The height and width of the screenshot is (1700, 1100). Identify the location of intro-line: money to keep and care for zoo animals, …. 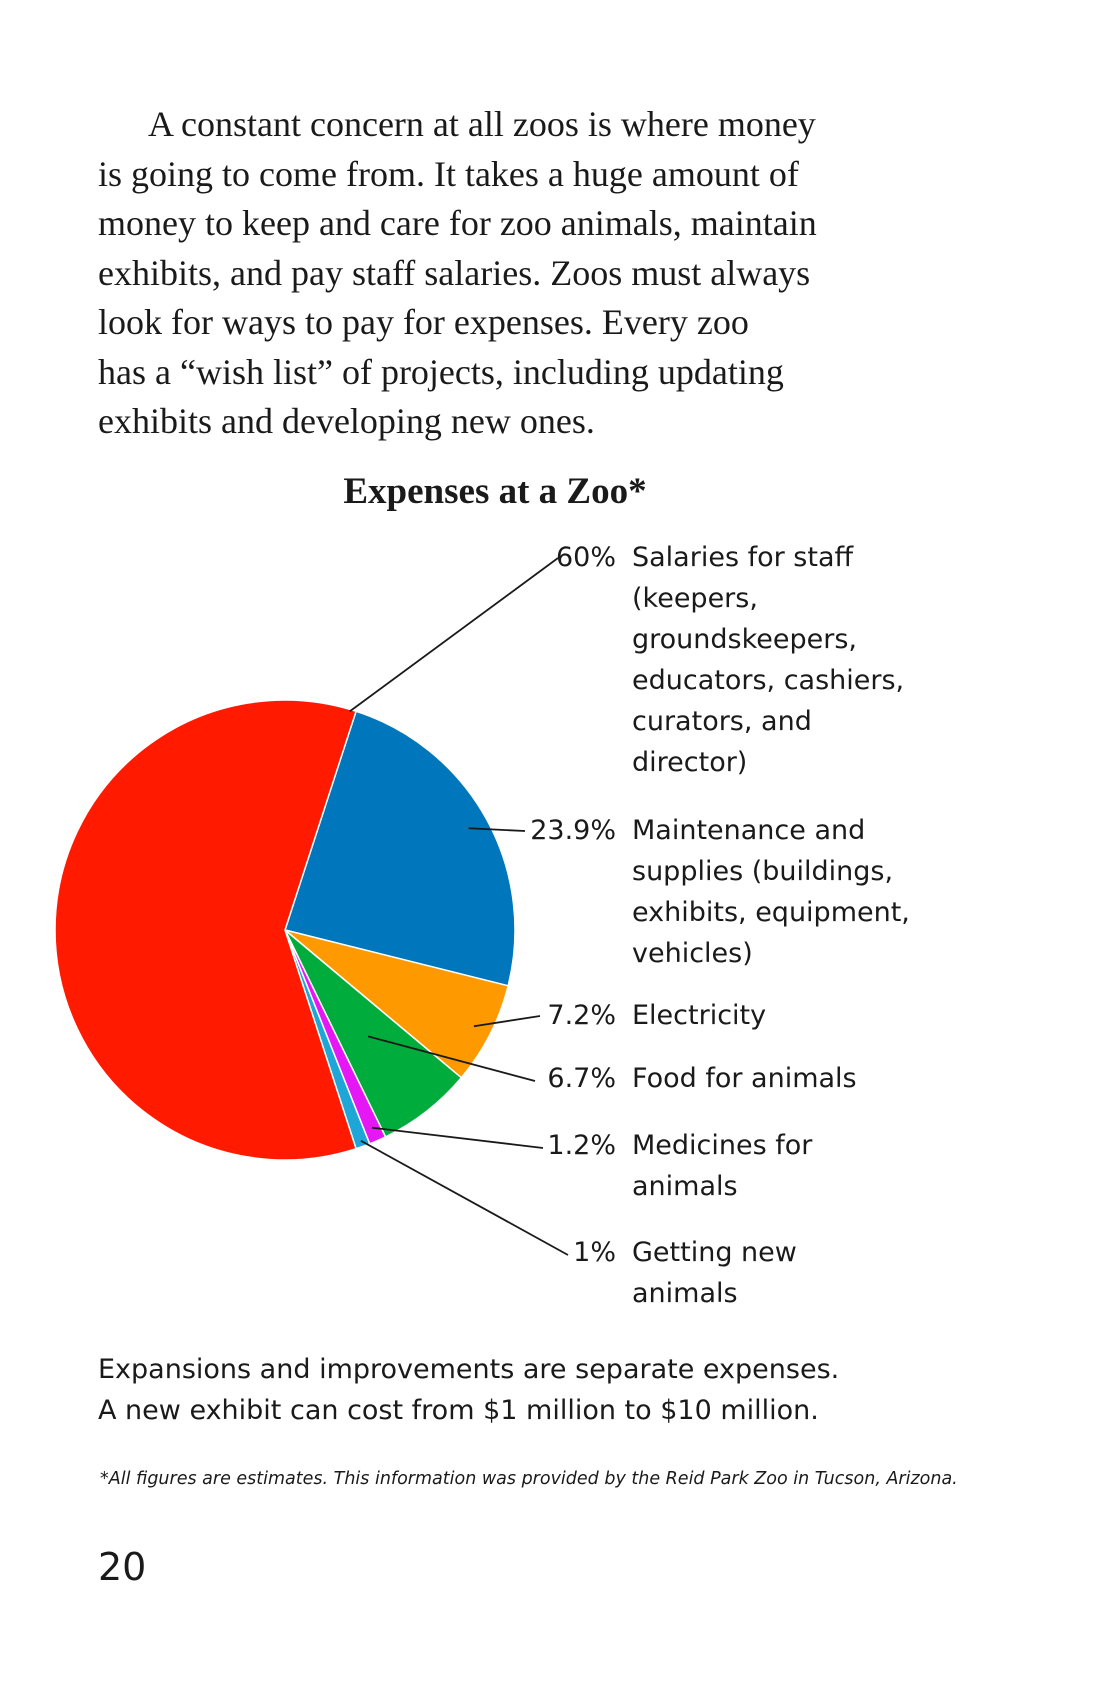
(457, 223).